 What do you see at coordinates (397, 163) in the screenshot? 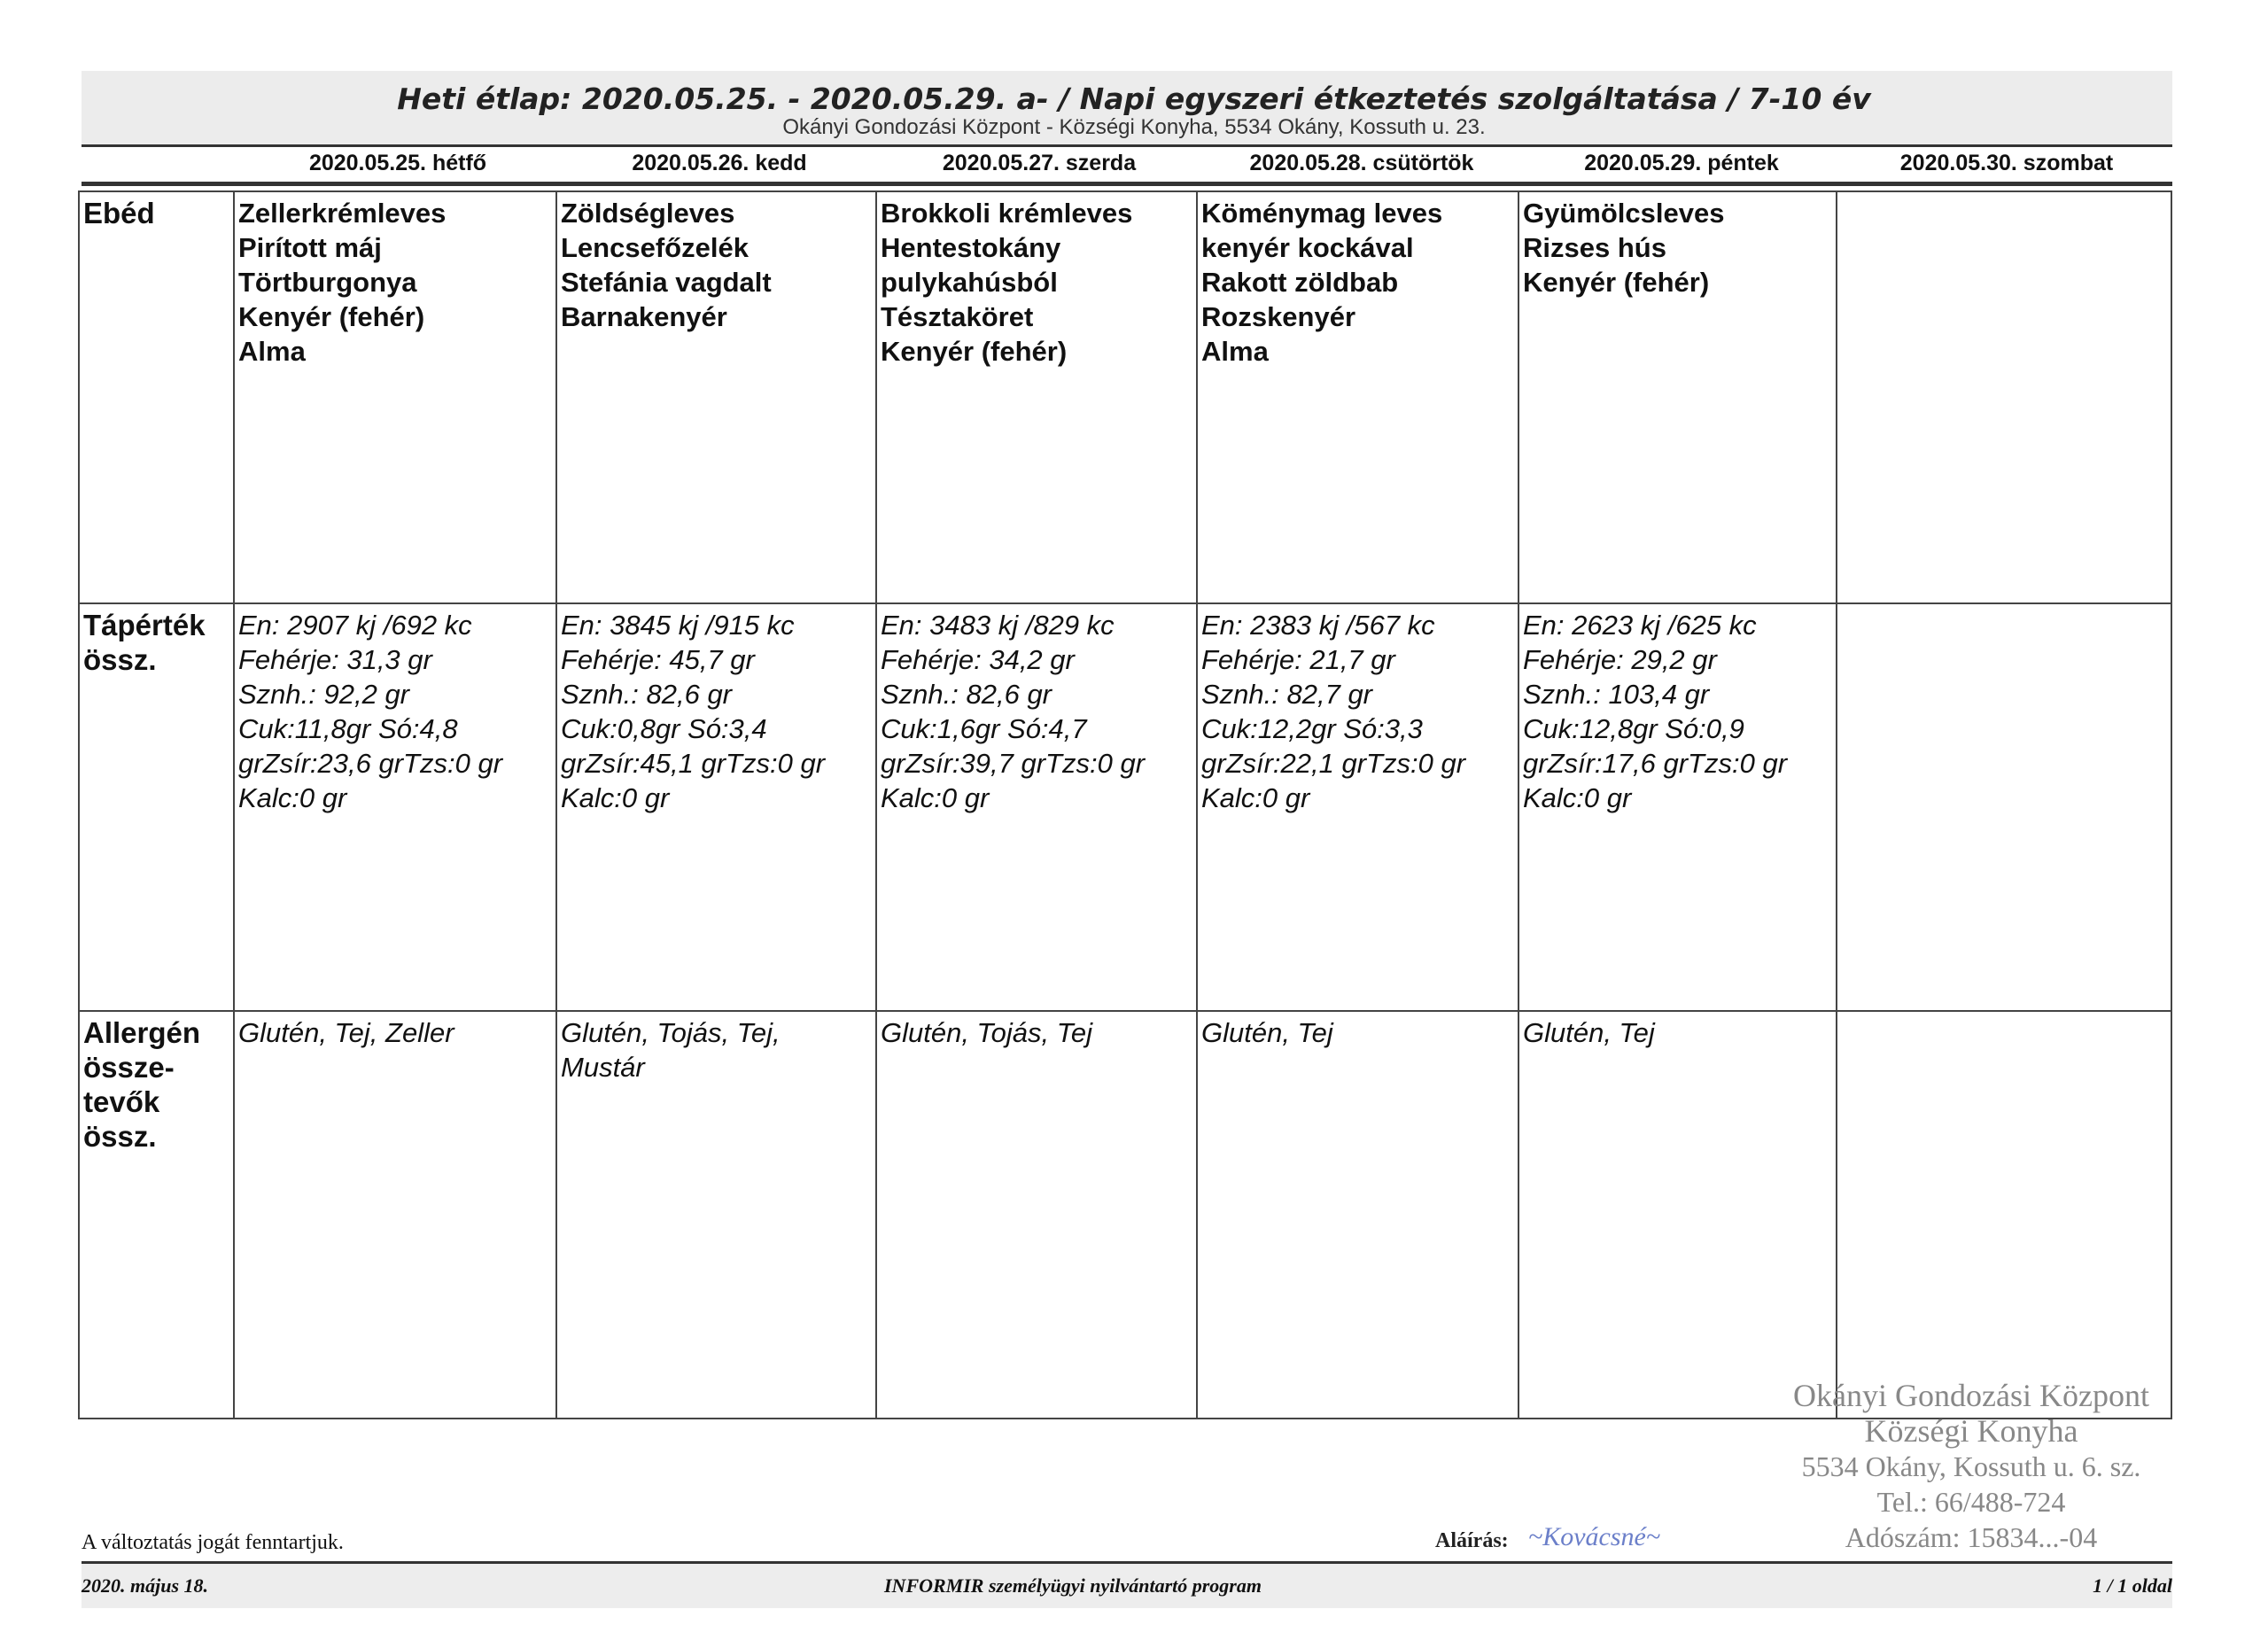
I see `day-header: 2020.05.25. hétfő` at bounding box center [397, 163].